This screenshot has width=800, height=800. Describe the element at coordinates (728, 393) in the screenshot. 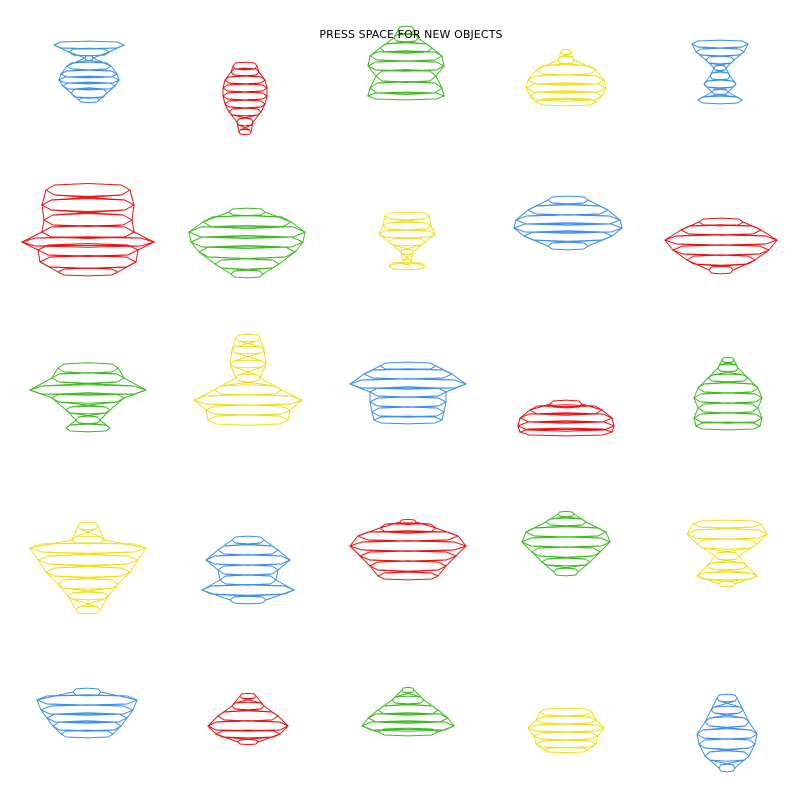

I see `wireframe-object-tower` at that location.